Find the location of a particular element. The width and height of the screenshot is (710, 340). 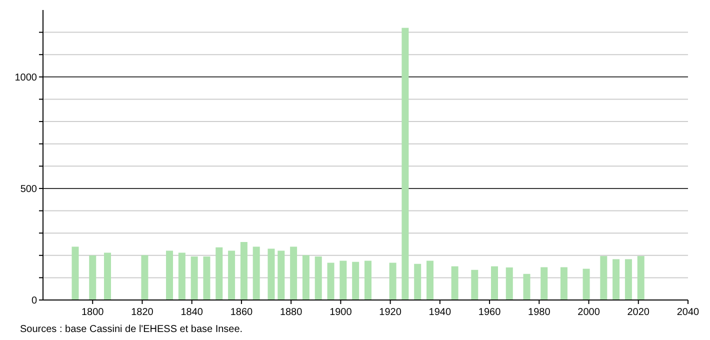

x-tick-label: 1880 is located at coordinates (291, 312).